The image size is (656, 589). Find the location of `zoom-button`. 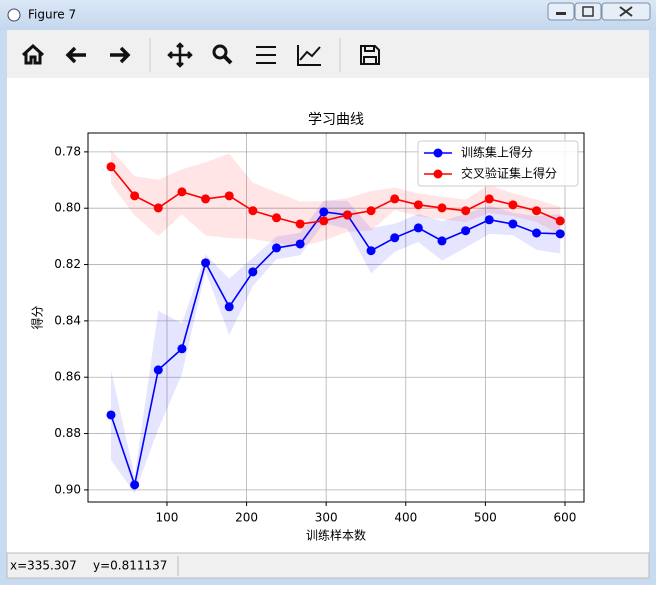

zoom-button is located at coordinates (220, 52).